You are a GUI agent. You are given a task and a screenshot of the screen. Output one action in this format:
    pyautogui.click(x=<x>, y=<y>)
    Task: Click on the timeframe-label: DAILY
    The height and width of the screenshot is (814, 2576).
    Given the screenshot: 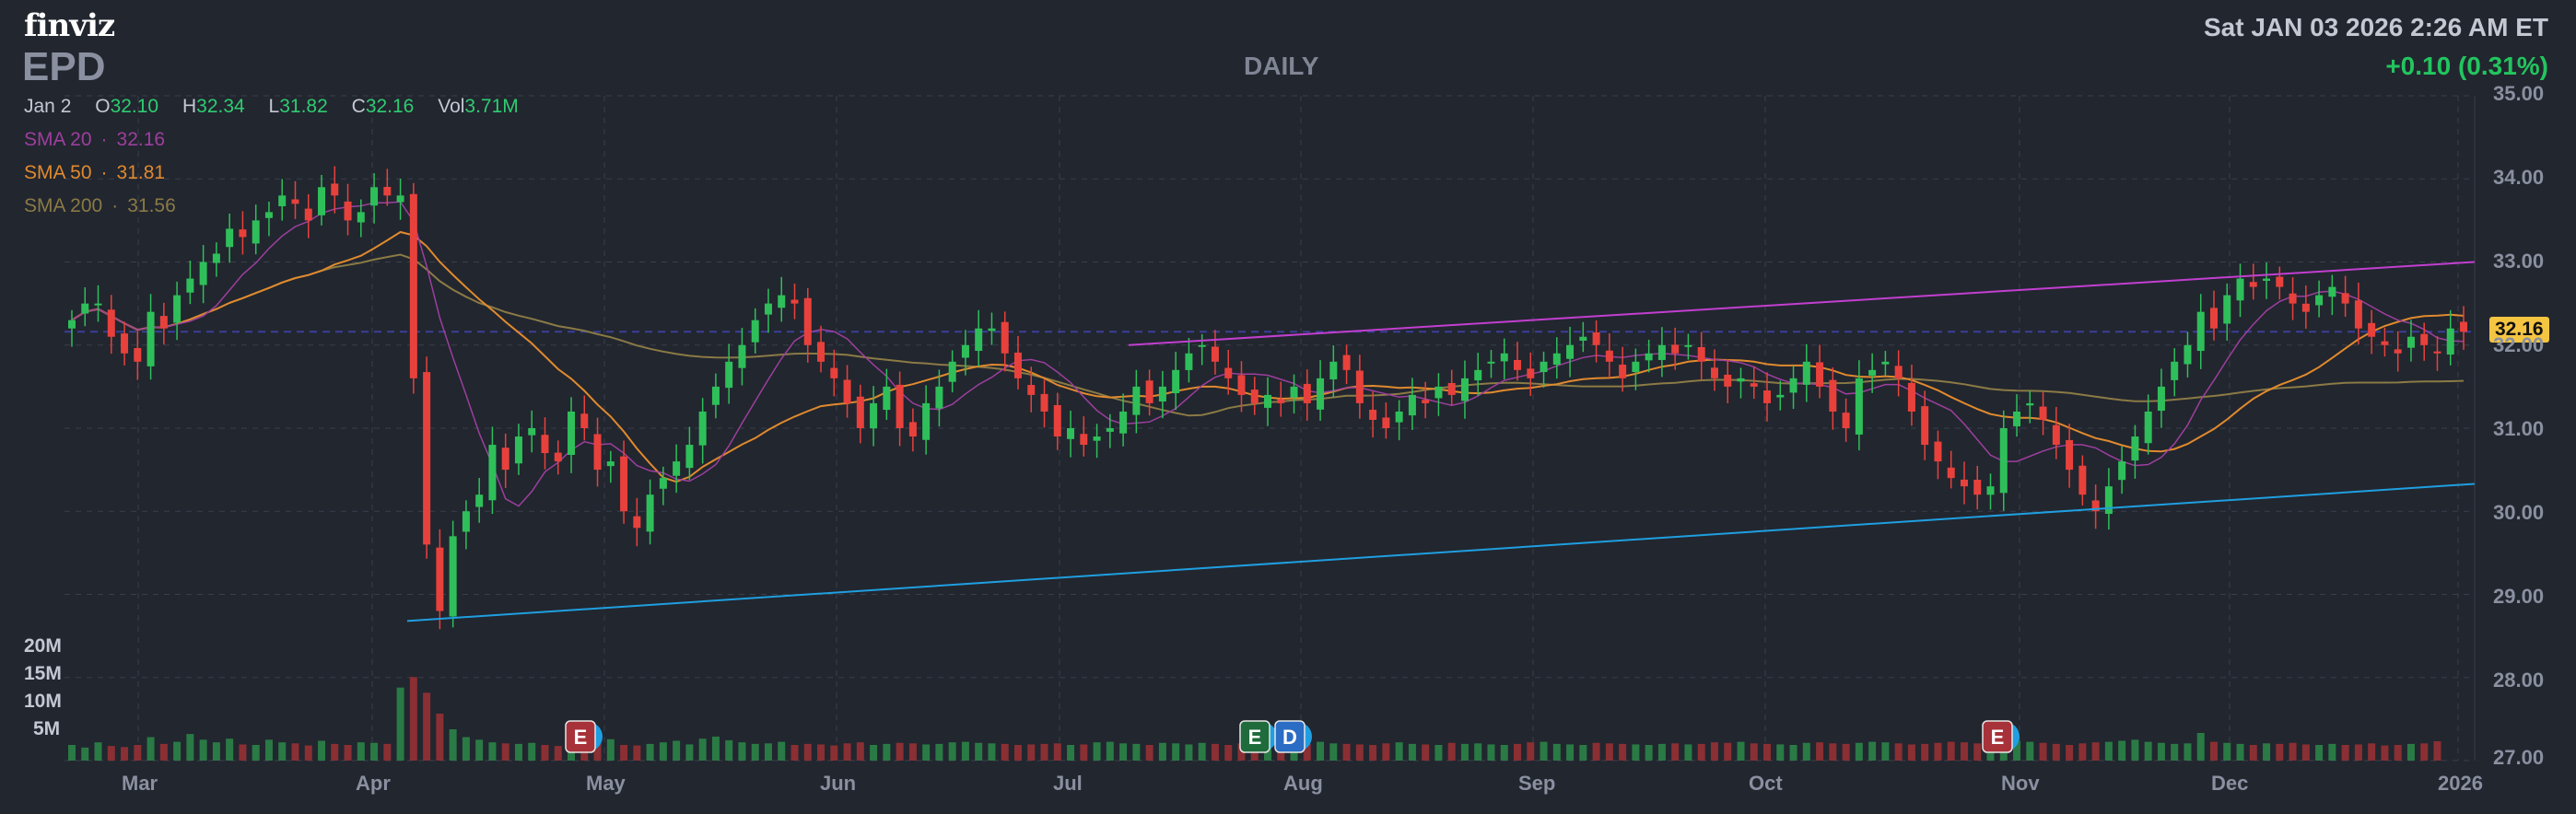 What is the action you would take?
    pyautogui.click(x=1281, y=66)
    